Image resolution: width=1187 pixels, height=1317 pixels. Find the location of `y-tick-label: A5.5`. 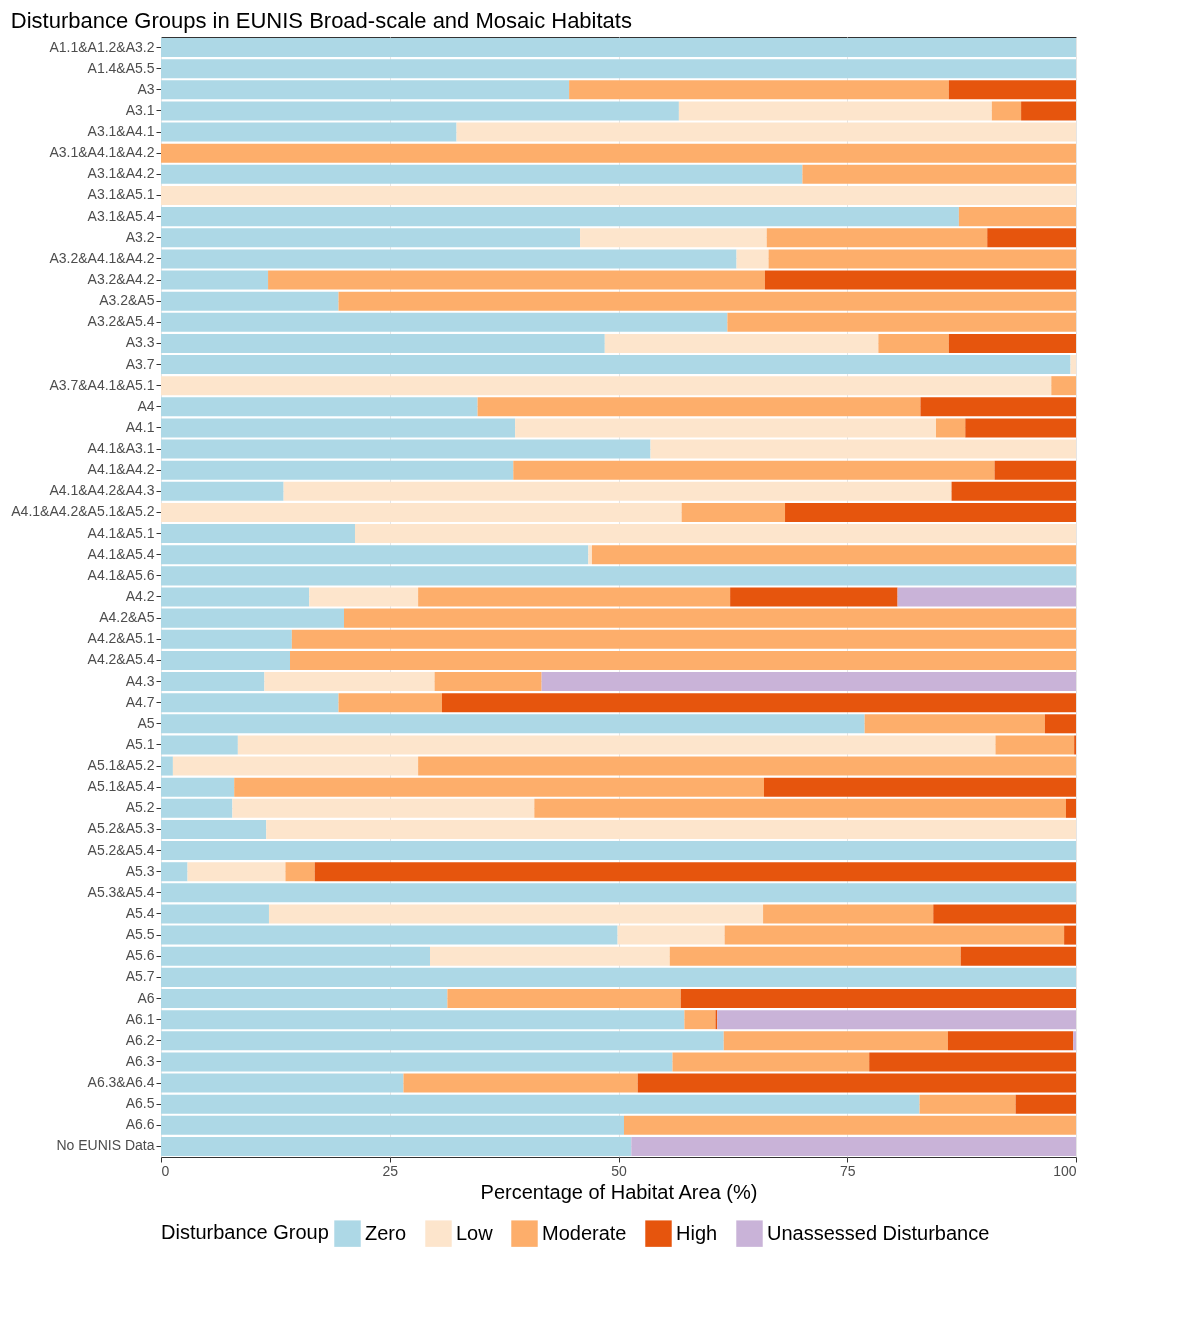

y-tick-label: A5.5 is located at coordinates (140, 934).